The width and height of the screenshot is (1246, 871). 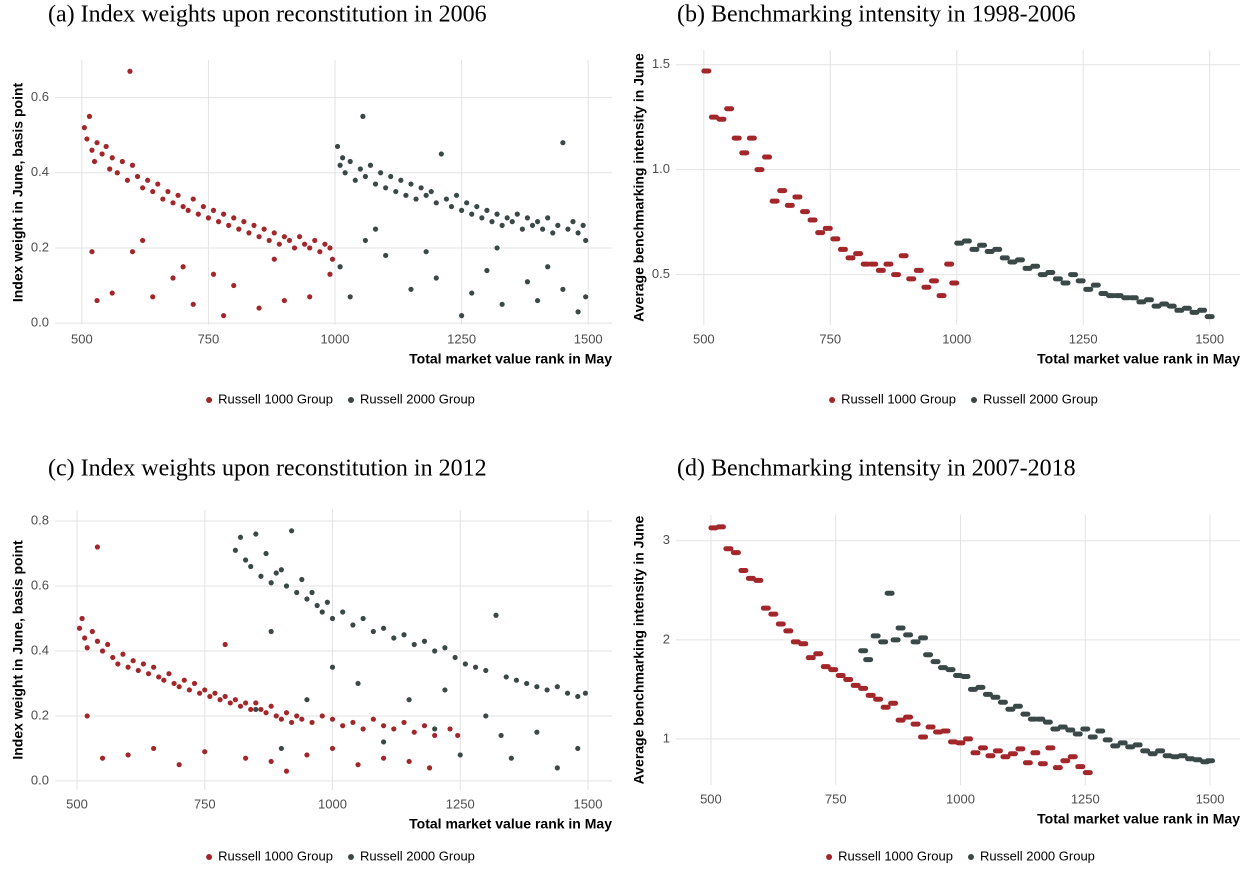 What do you see at coordinates (588, 803) in the screenshot?
I see `x-tick-label: 1500` at bounding box center [588, 803].